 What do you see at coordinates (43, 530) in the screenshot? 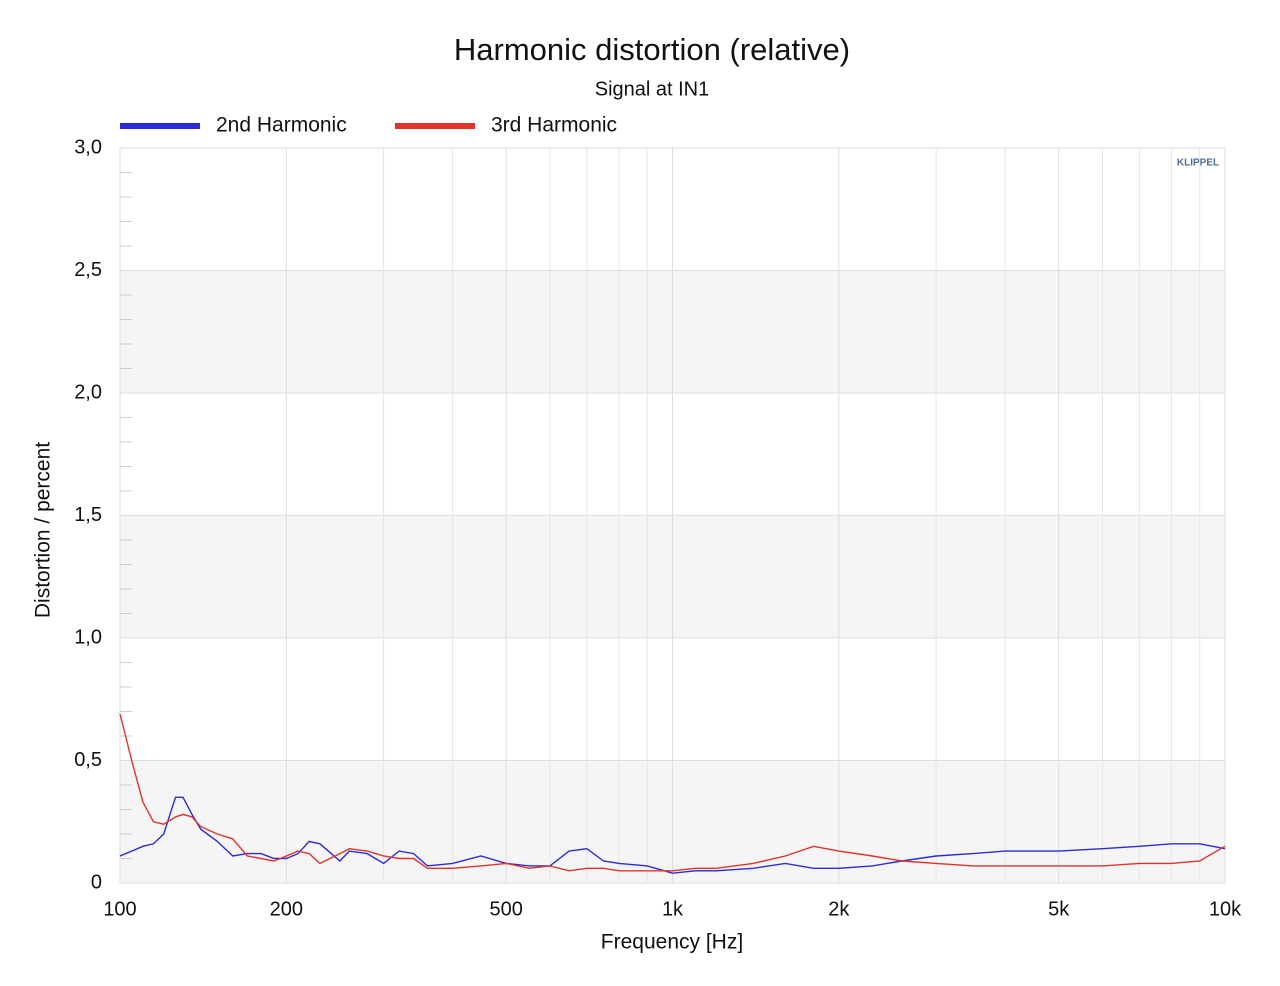
I see `y-axis-label: Distortion / percent` at bounding box center [43, 530].